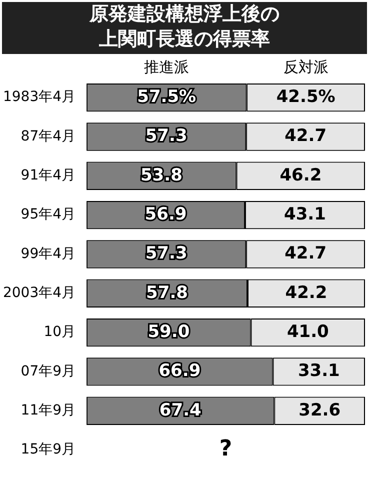 The width and height of the screenshot is (369, 481). I want to click on data-label: 67.4, so click(180, 410).